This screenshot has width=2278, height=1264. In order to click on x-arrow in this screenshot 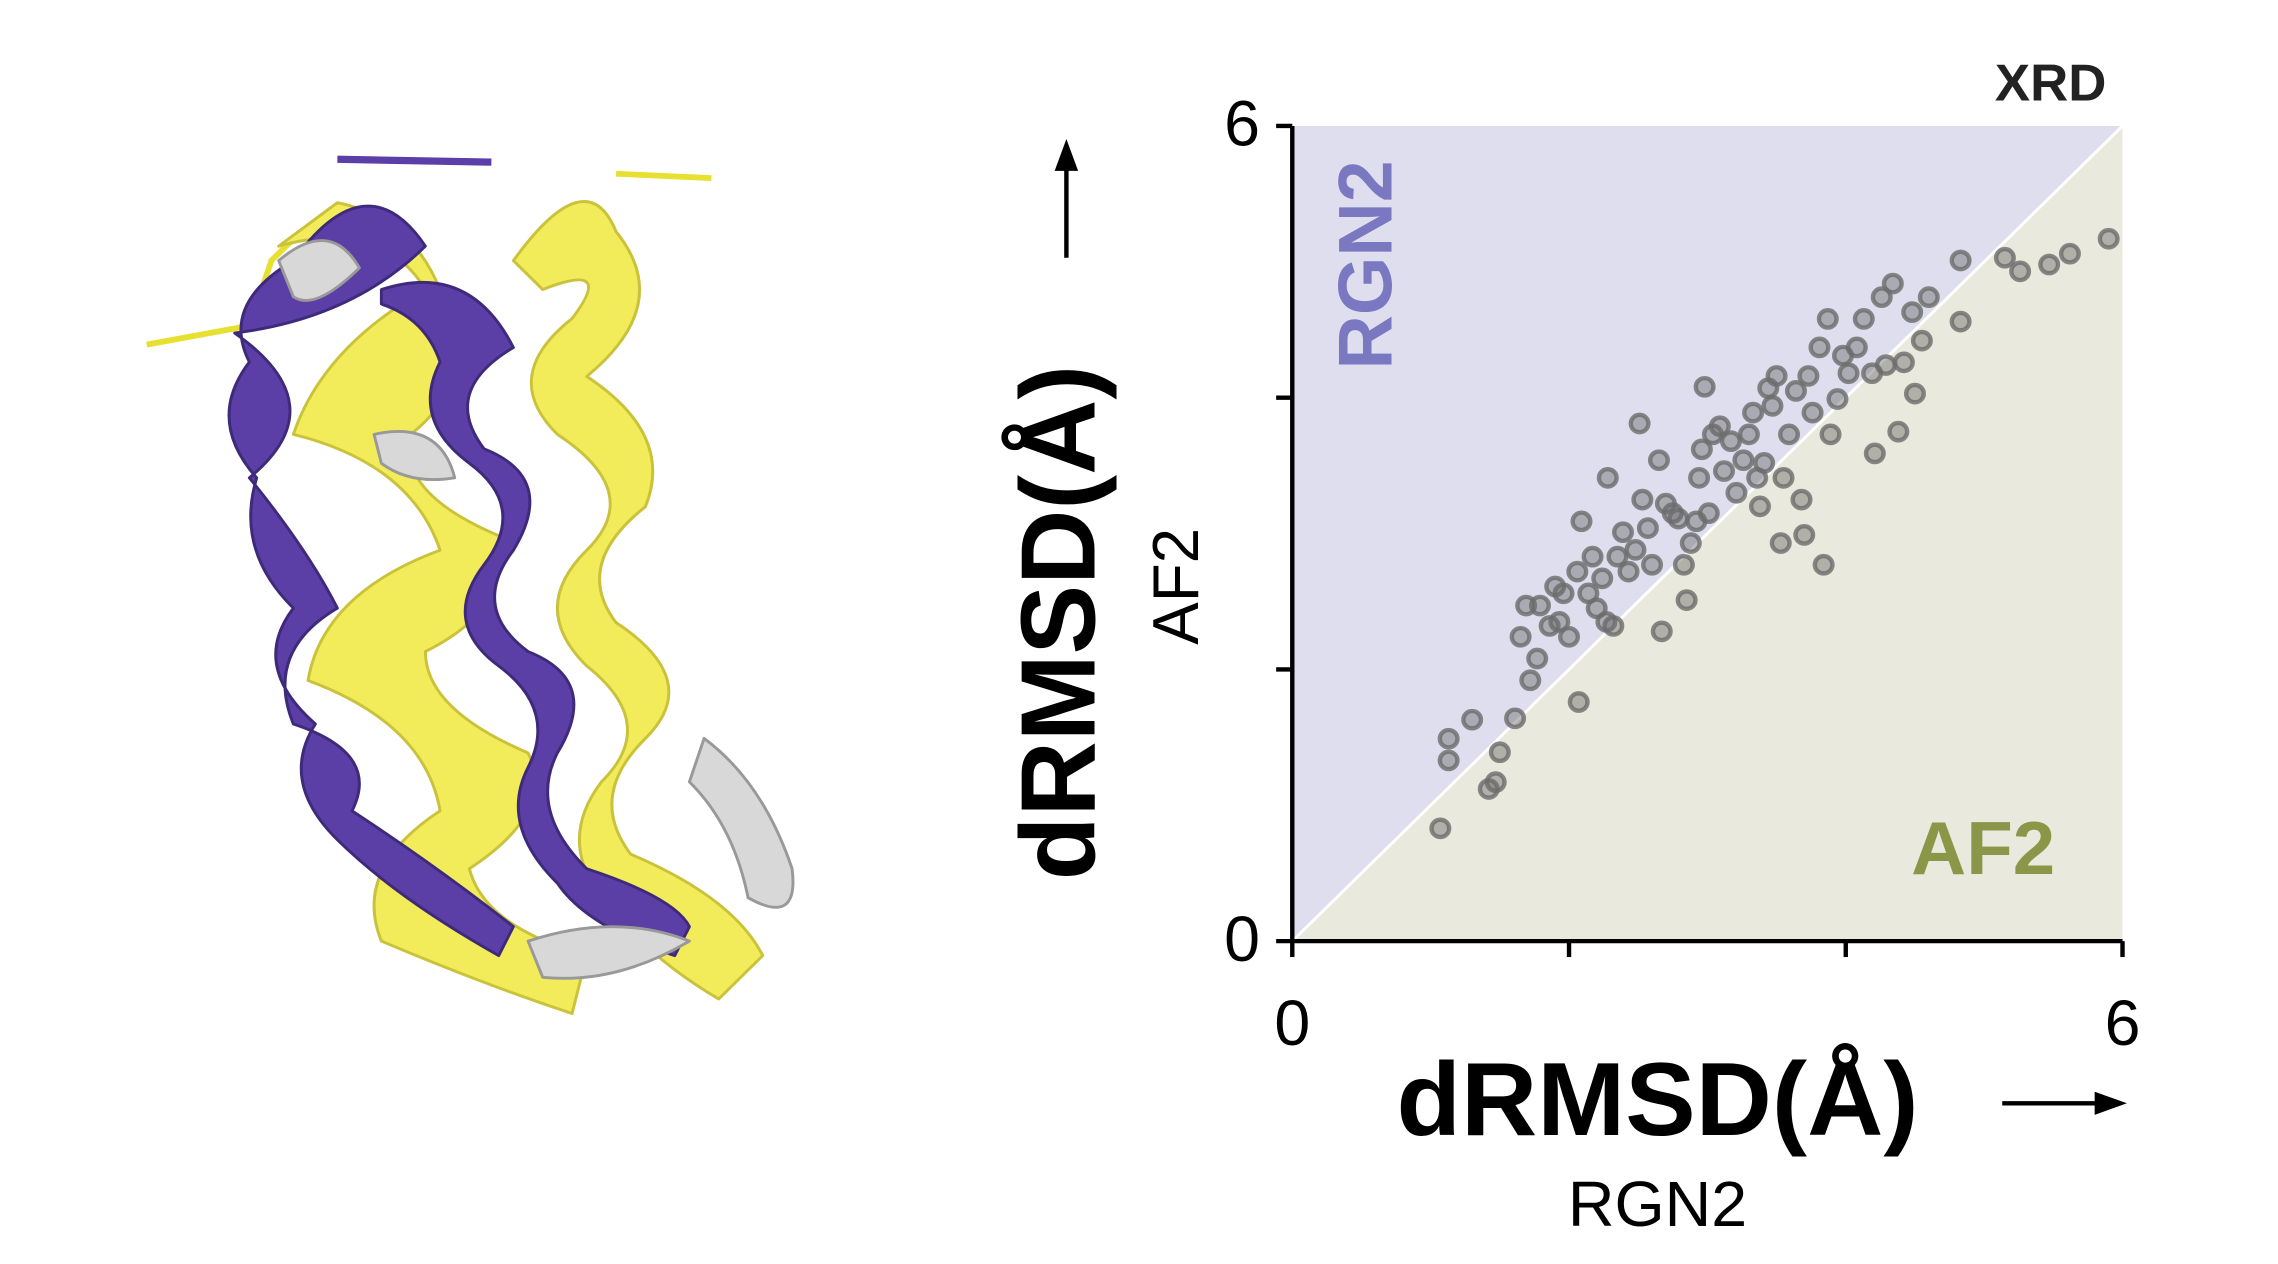, I will do `click(2064, 1103)`.